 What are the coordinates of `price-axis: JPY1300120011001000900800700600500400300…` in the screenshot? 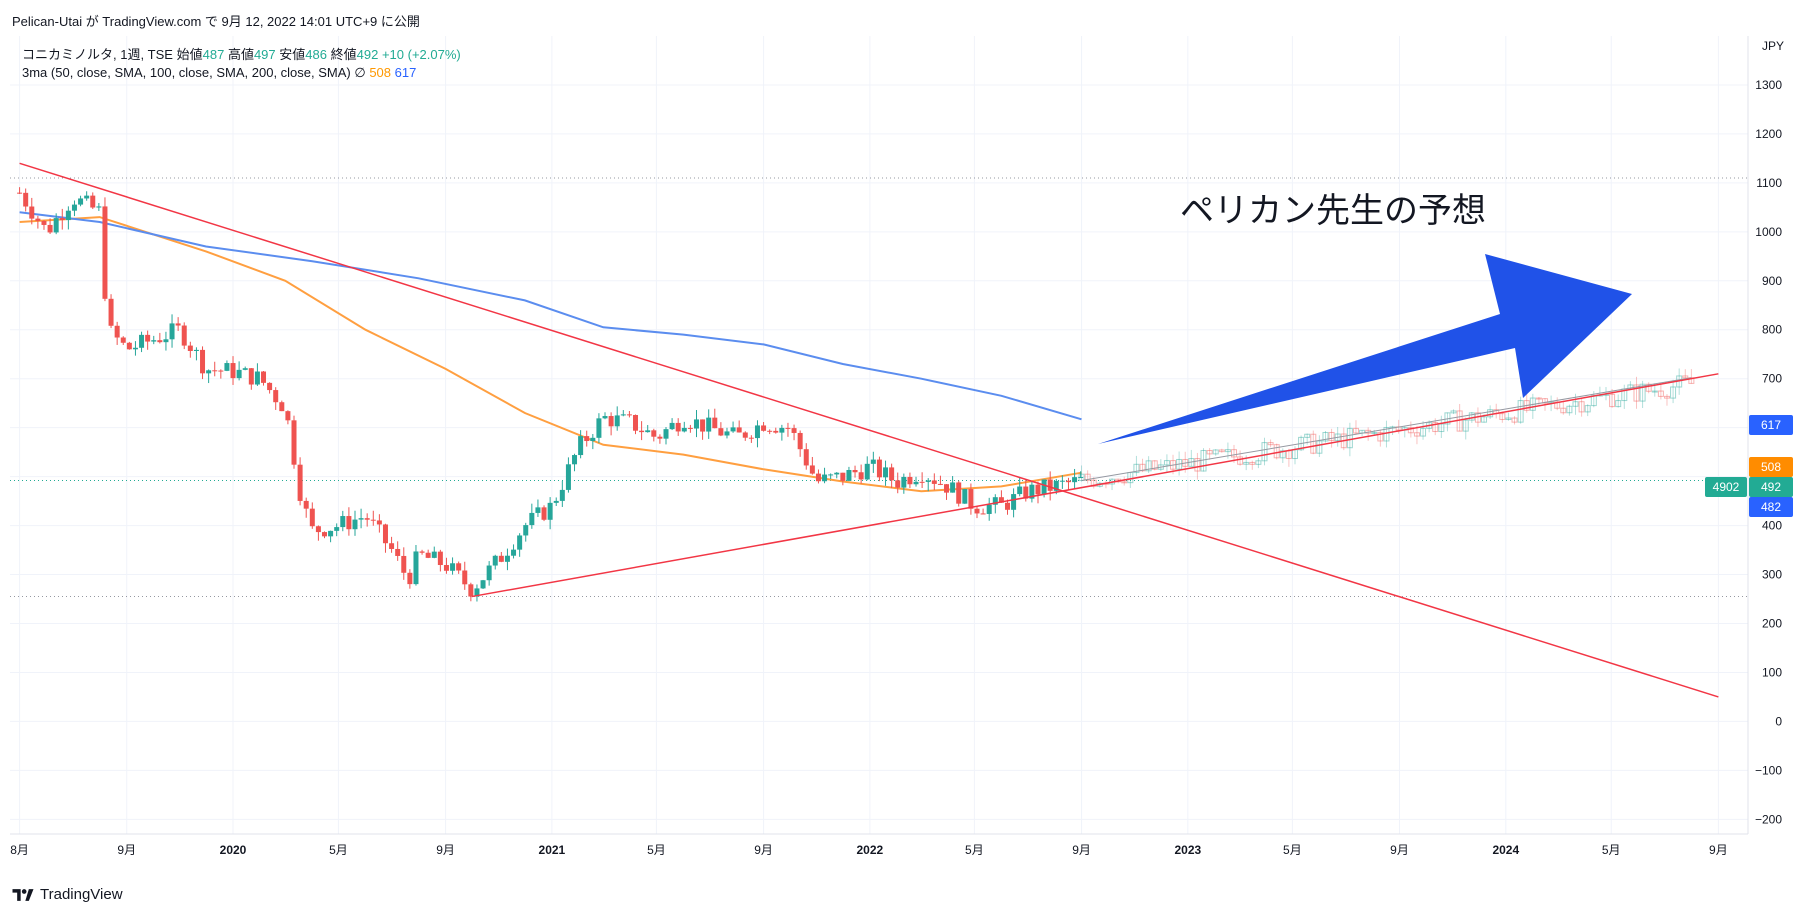 It's located at (1765, 435).